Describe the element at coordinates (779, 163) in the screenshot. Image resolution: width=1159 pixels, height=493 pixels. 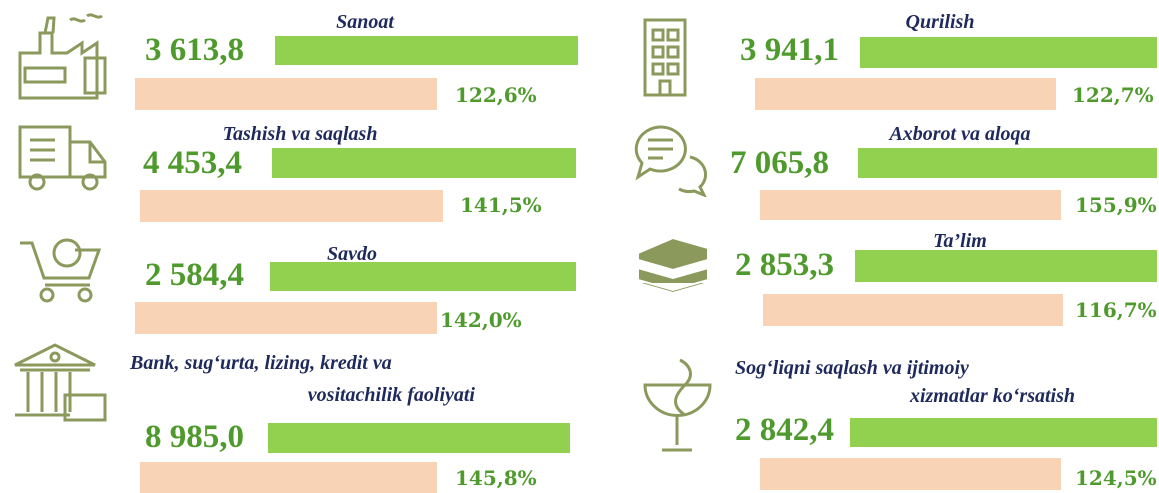
I see `value: 7 065,8` at that location.